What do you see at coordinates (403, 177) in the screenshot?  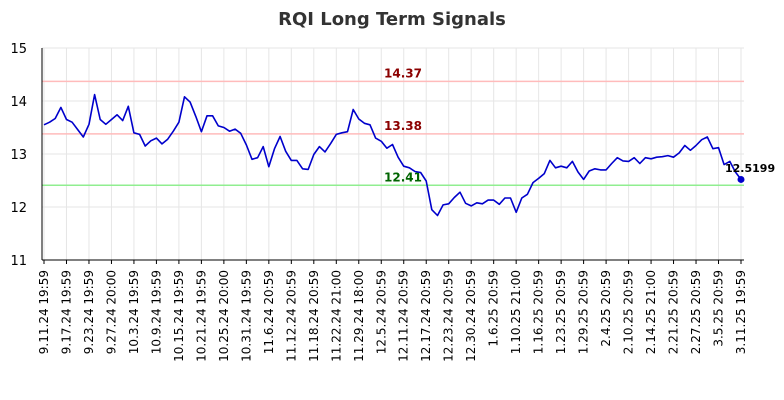 I see `reference-line-label: 12.41` at bounding box center [403, 177].